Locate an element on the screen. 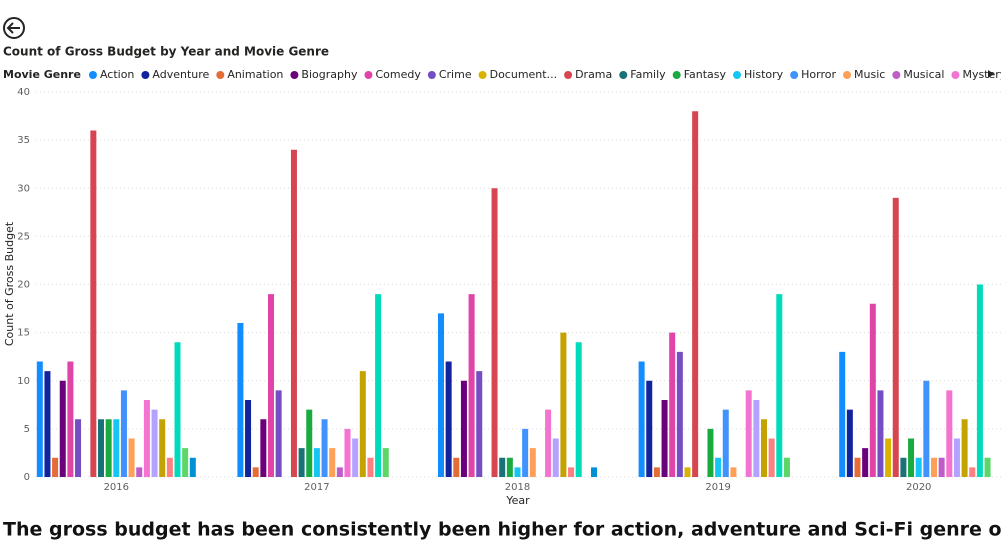  legend-label: History is located at coordinates (764, 74).